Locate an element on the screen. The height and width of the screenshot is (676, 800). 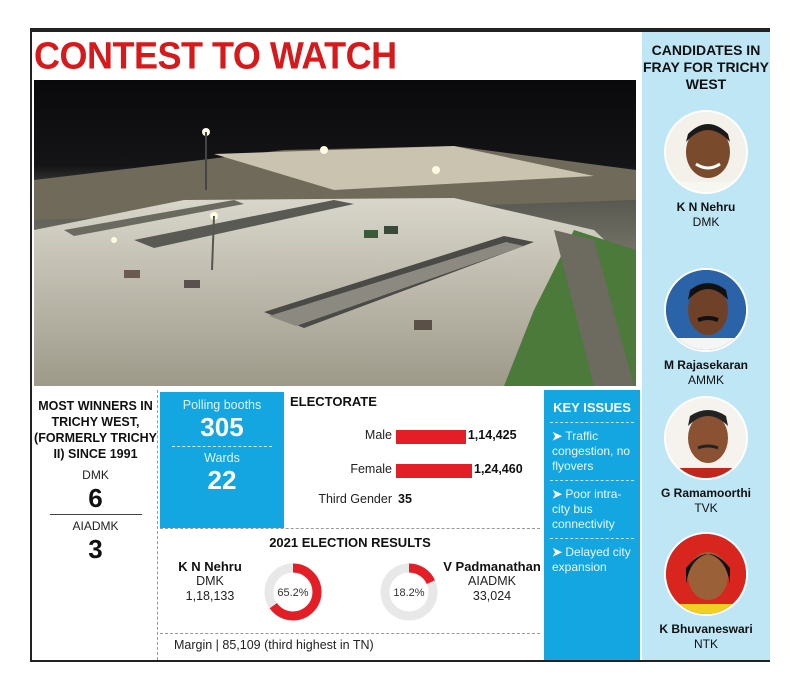
candidate-card: K Bhuvaneswari NTK is located at coordinates (706, 591).